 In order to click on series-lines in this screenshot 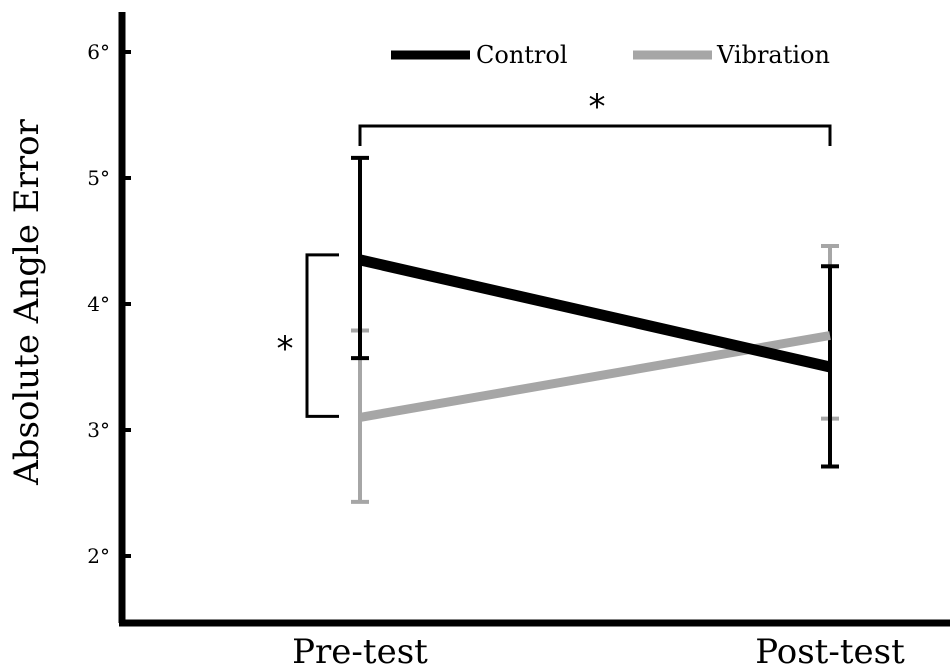, I will do `click(595, 338)`.